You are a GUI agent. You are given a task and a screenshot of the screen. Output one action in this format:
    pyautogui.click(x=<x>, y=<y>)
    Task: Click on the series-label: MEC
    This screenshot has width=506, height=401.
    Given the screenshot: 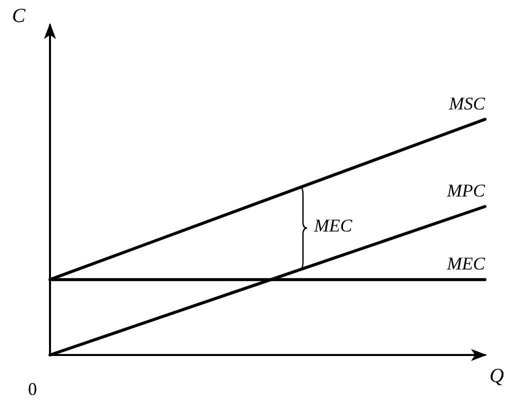 What is the action you would take?
    pyautogui.click(x=466, y=264)
    